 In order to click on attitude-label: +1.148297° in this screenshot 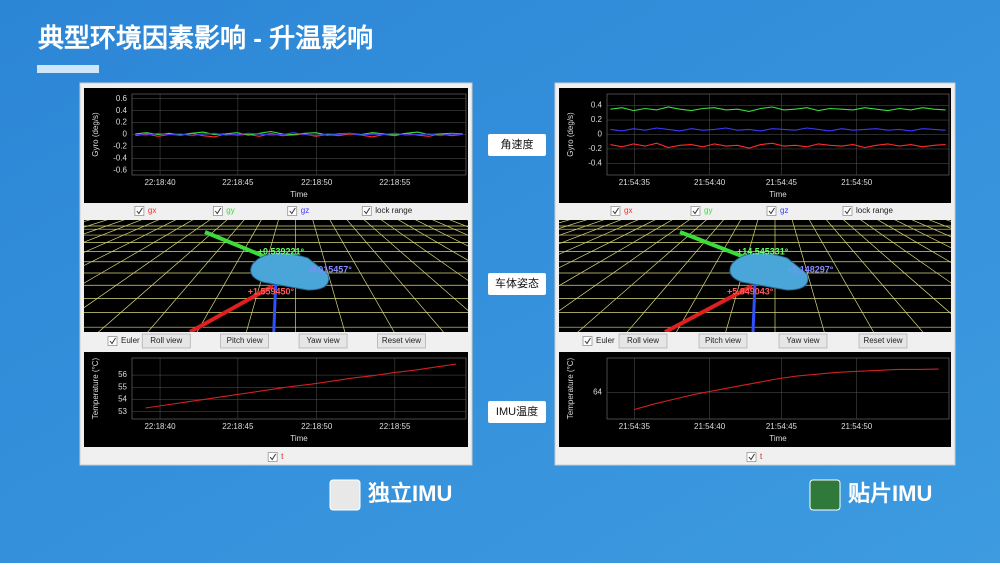, I will do `click(810, 269)`.